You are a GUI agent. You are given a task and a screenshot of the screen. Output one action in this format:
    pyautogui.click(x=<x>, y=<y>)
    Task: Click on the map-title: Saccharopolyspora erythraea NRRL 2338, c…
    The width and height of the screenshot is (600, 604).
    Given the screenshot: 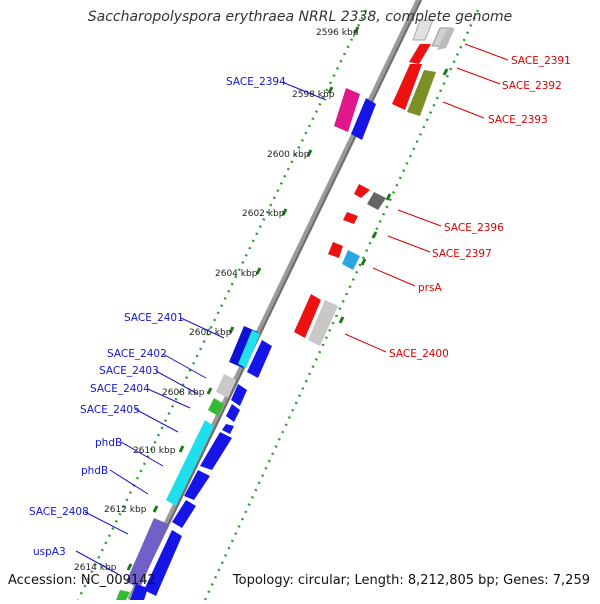 What is the action you would take?
    pyautogui.click(x=300, y=17)
    